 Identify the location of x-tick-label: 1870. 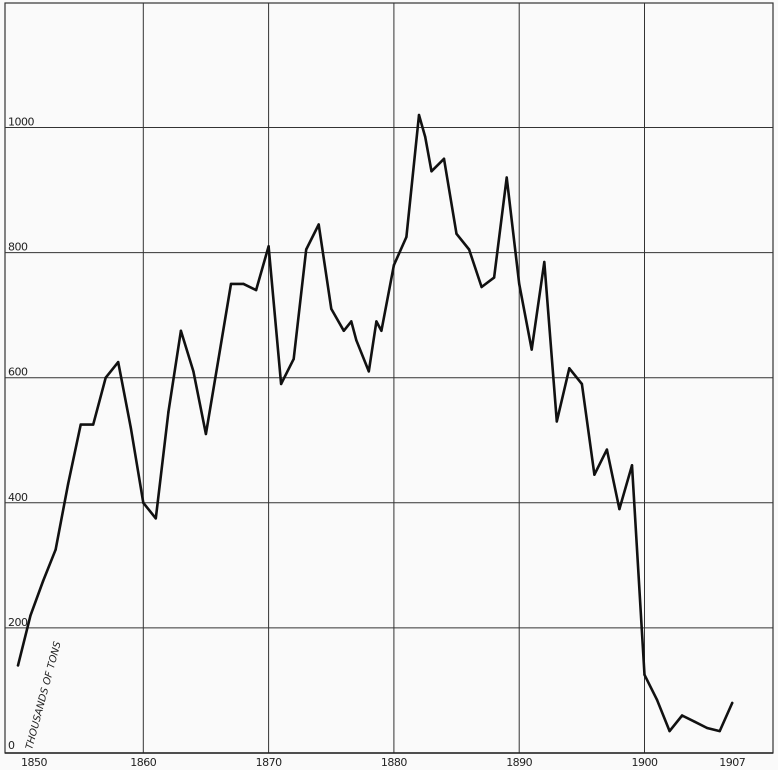
(269, 762).